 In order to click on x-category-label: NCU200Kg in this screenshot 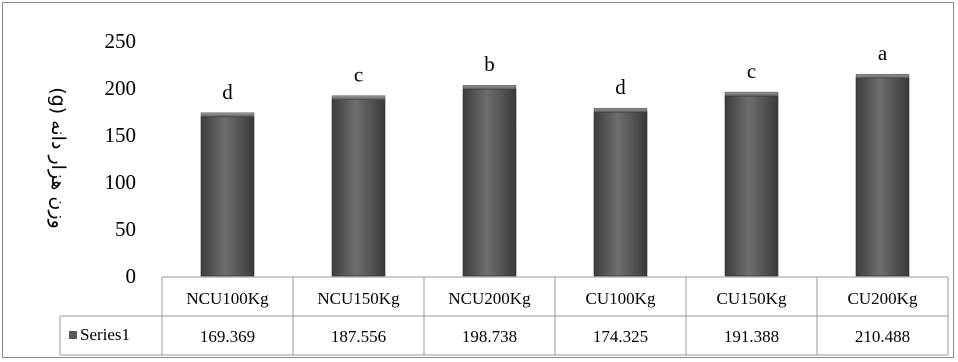, I will do `click(489, 298)`.